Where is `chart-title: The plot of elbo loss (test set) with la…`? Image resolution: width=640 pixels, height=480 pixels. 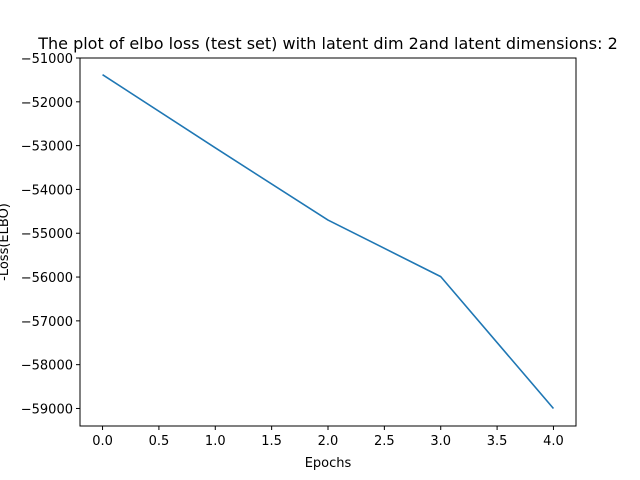
chart-title: The plot of elbo loss (test set) with la… is located at coordinates (327, 43).